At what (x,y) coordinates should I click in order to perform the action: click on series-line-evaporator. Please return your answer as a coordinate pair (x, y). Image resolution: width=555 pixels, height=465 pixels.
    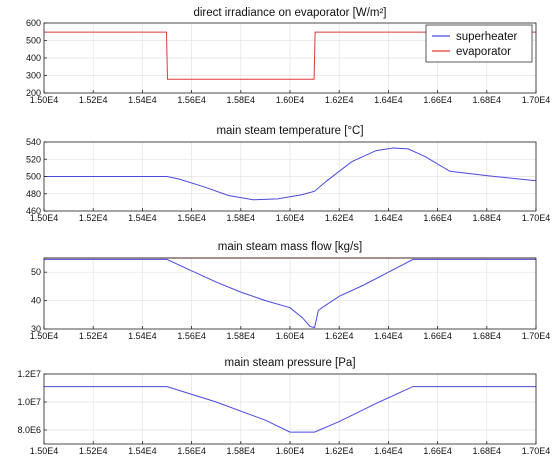
    Looking at the image, I should click on (290, 55).